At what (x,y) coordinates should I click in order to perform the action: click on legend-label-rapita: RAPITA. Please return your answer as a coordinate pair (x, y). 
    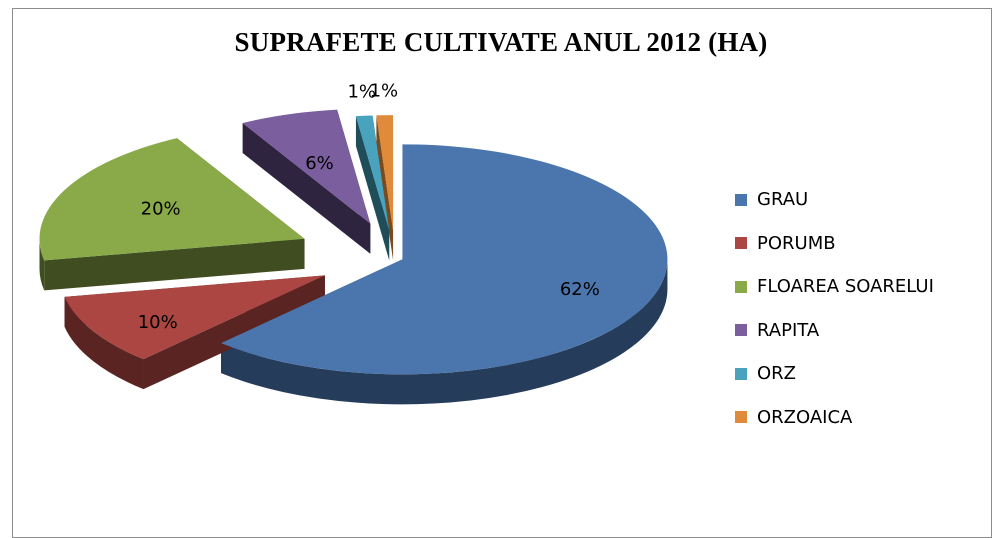
    Looking at the image, I should click on (788, 330).